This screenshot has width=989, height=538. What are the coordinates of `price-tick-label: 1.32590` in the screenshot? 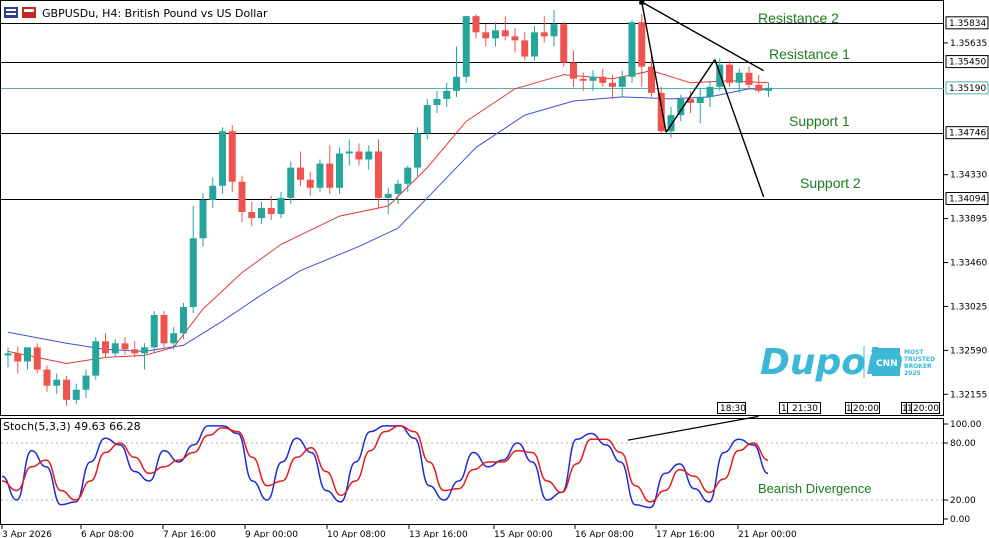 It's located at (968, 351).